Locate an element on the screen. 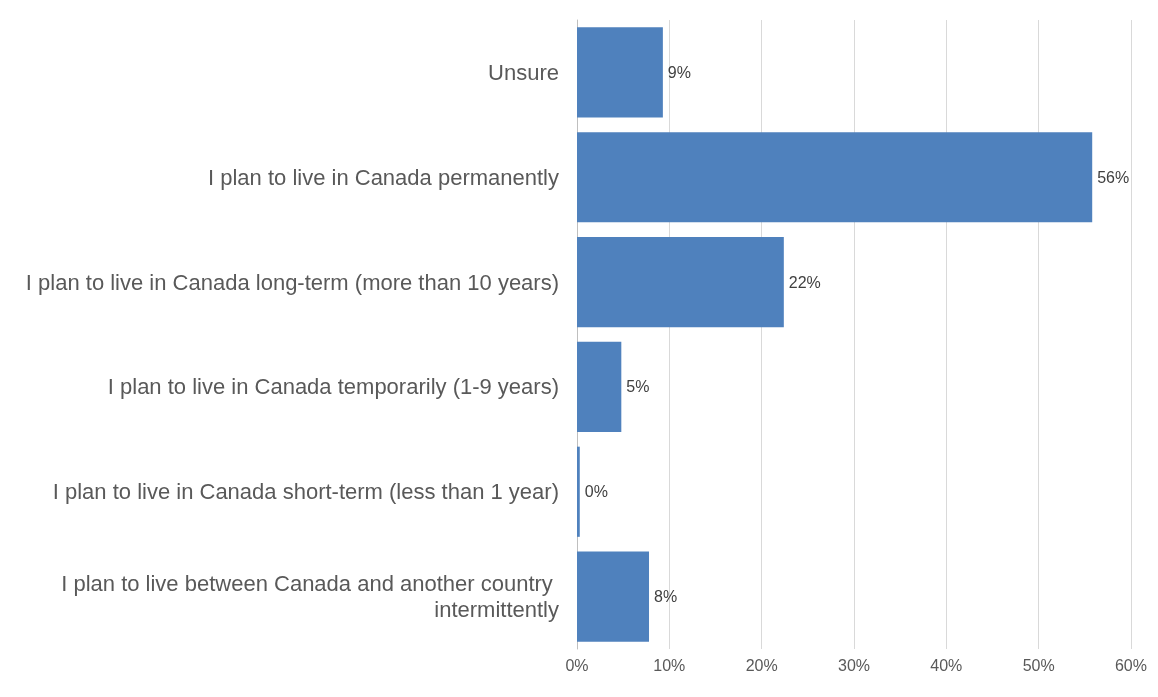  x-tick-label: 20% is located at coordinates (761, 665).